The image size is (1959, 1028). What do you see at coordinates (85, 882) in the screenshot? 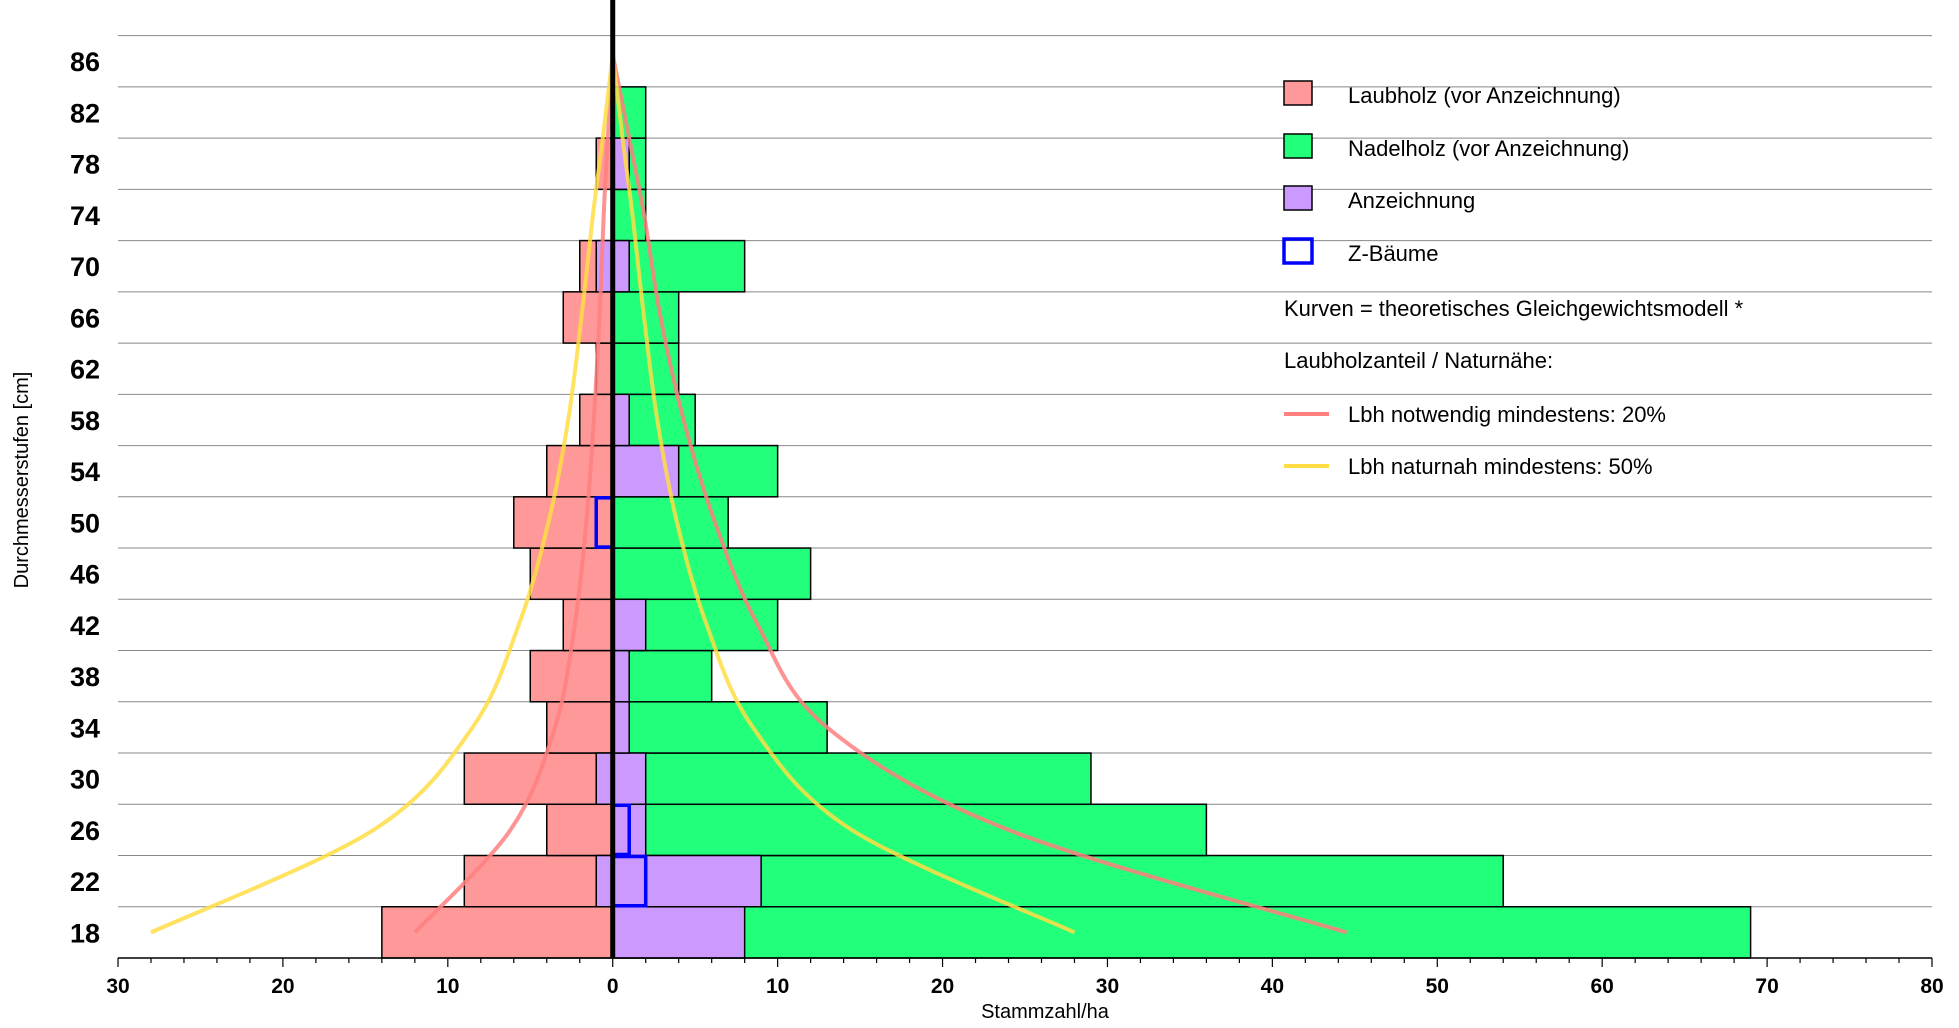
I see `y-tick-label: 22` at bounding box center [85, 882].